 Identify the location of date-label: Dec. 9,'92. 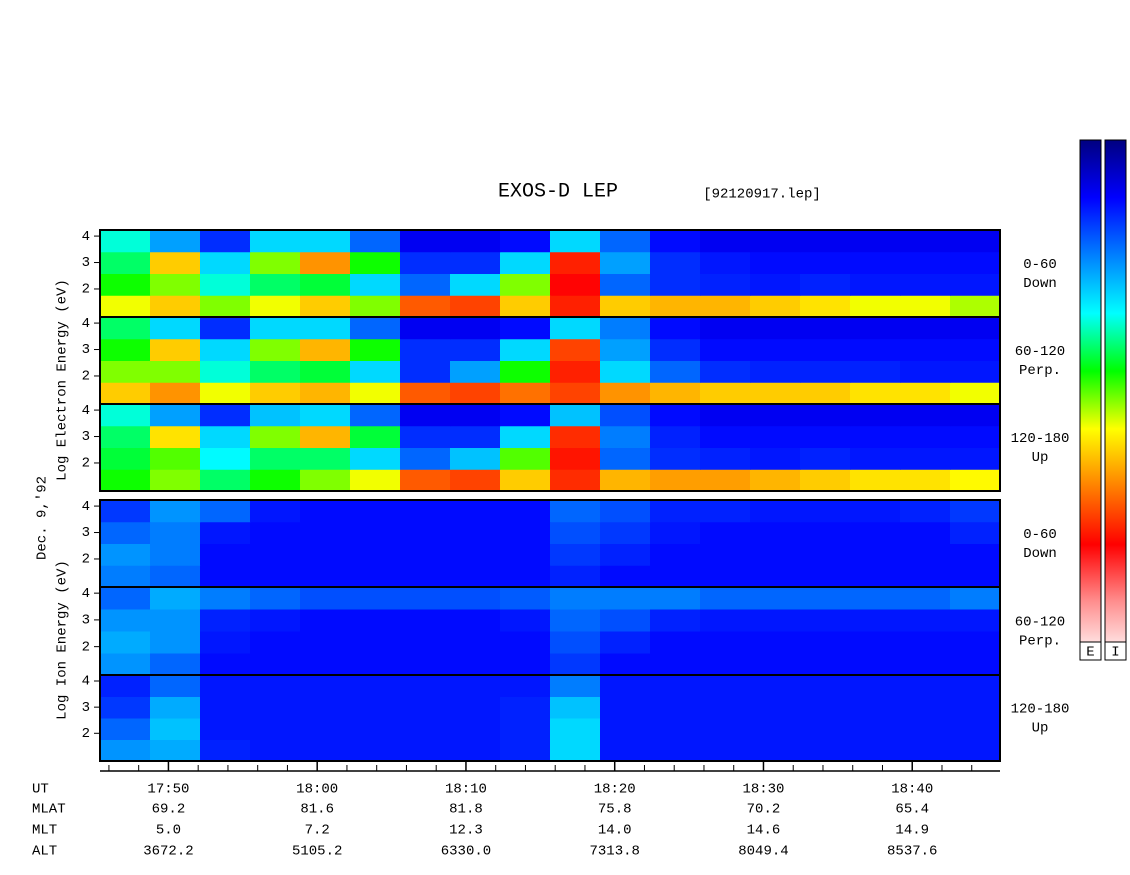
(43, 518).